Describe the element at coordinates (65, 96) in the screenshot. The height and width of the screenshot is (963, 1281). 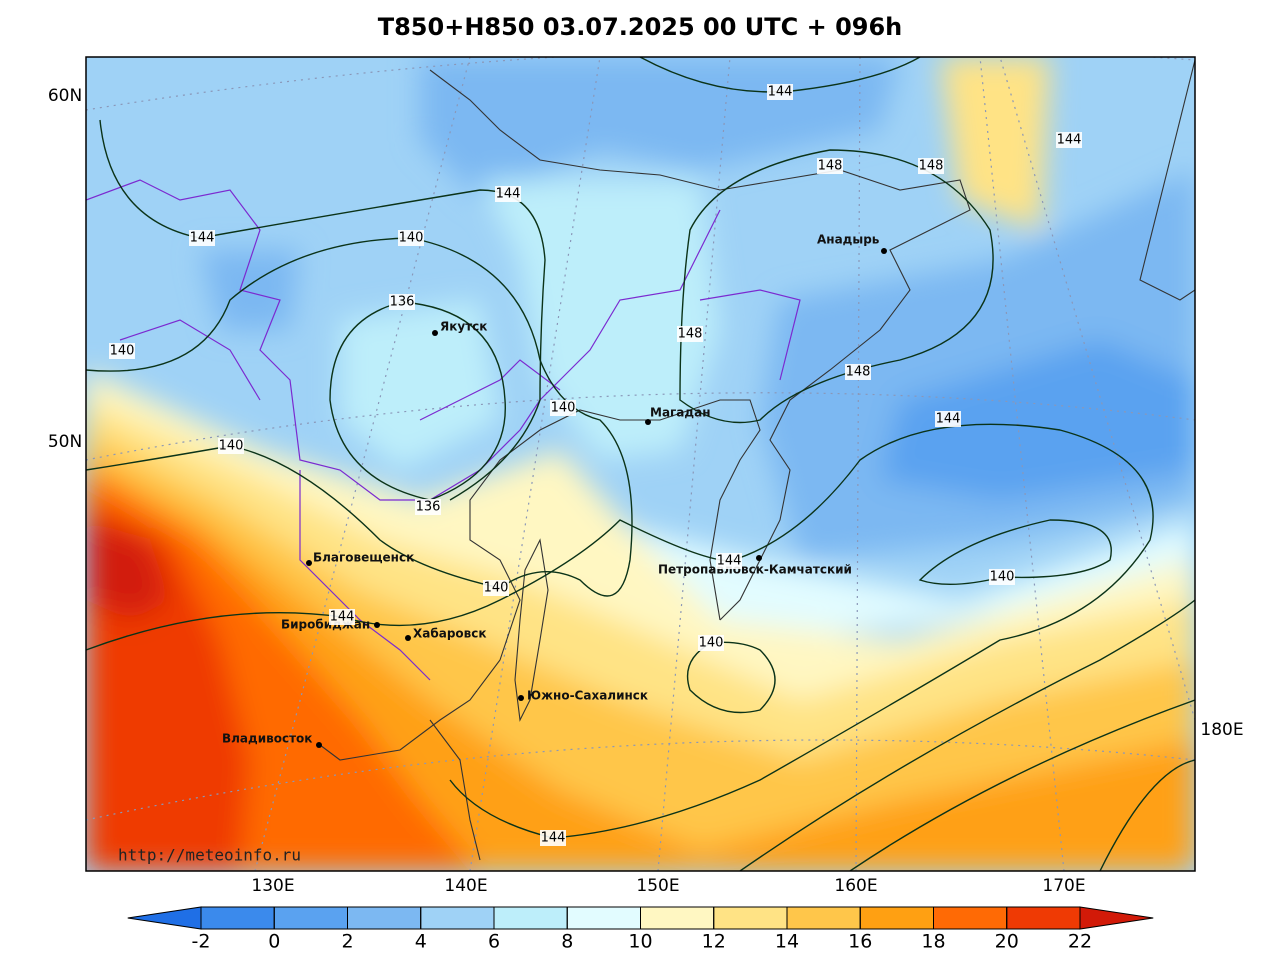
I see `lat-label: 60N` at that location.